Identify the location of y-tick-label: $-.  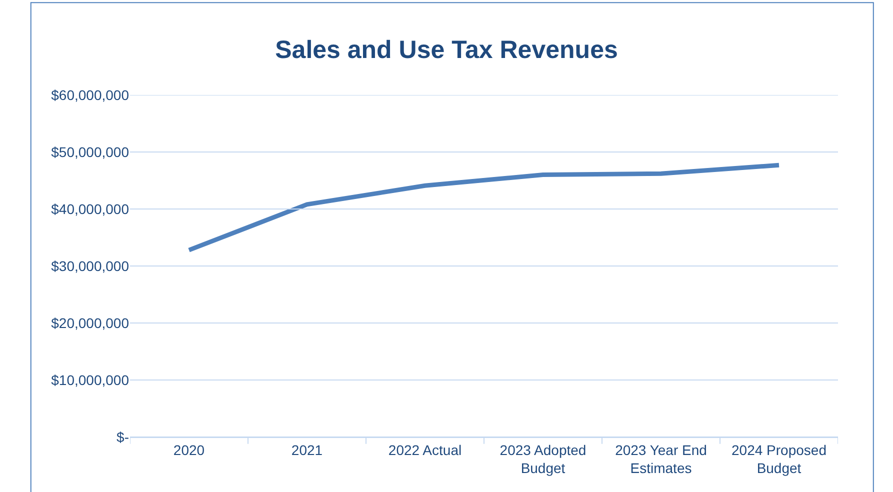
(123, 436).